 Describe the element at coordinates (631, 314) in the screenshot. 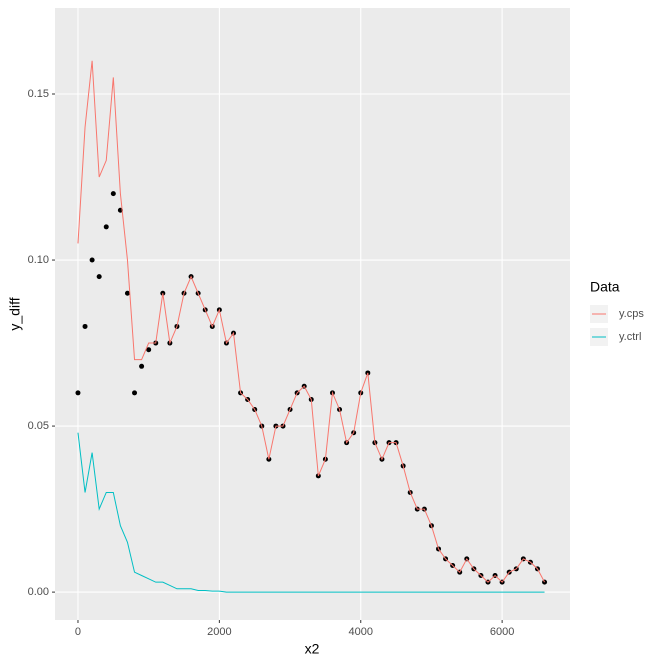

I see `legend-label: y.cps` at that location.